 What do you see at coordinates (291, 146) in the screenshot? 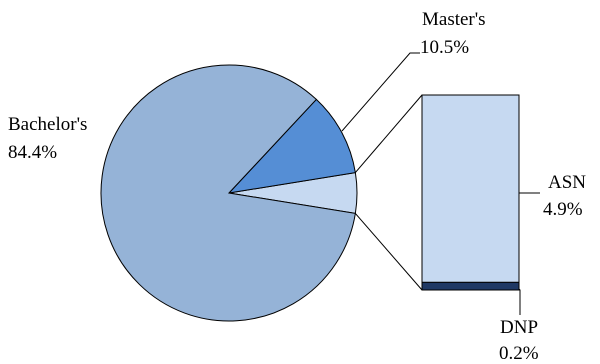
I see `pie-slice-master-s` at bounding box center [291, 146].